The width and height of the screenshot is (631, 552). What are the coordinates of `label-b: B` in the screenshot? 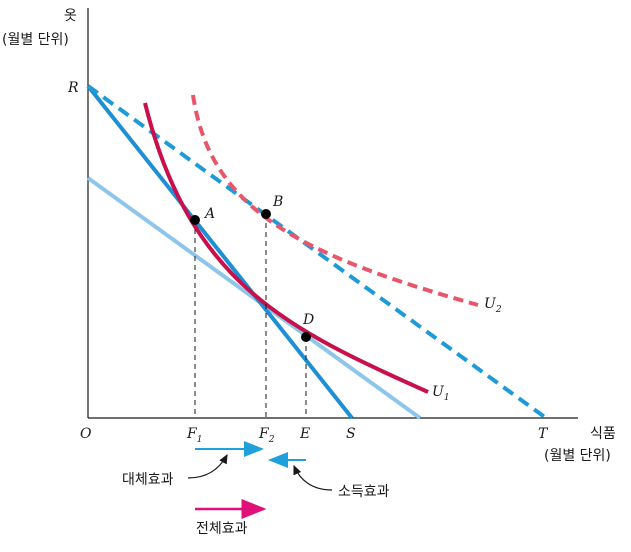 It's located at (277, 202).